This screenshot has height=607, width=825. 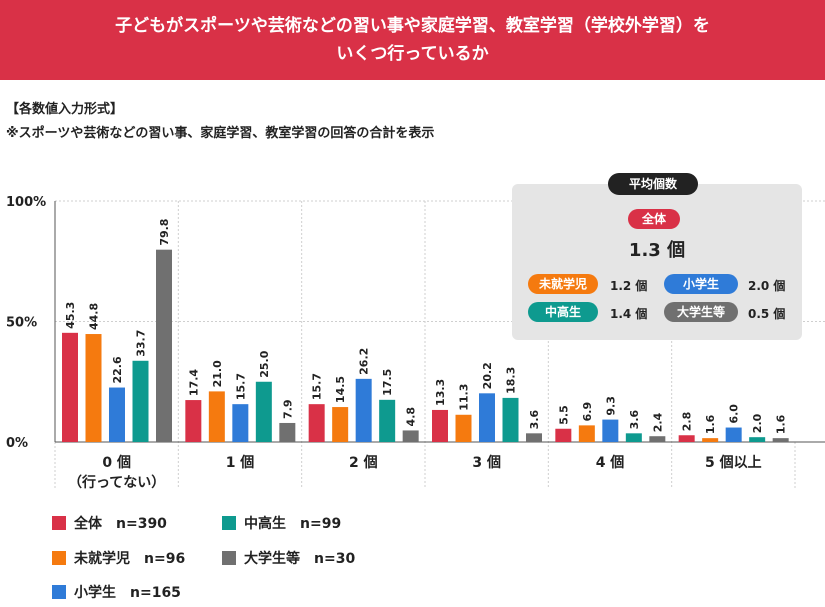 What do you see at coordinates (757, 423) in the screenshot?
I see `data-label: 2.0` at bounding box center [757, 423].